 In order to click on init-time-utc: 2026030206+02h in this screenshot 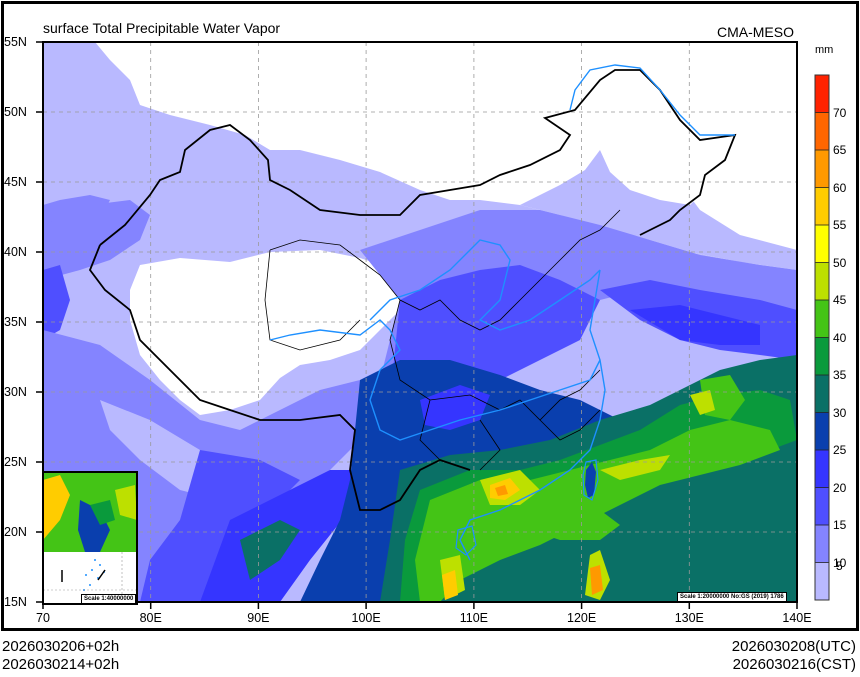, I will do `click(61, 646)`.